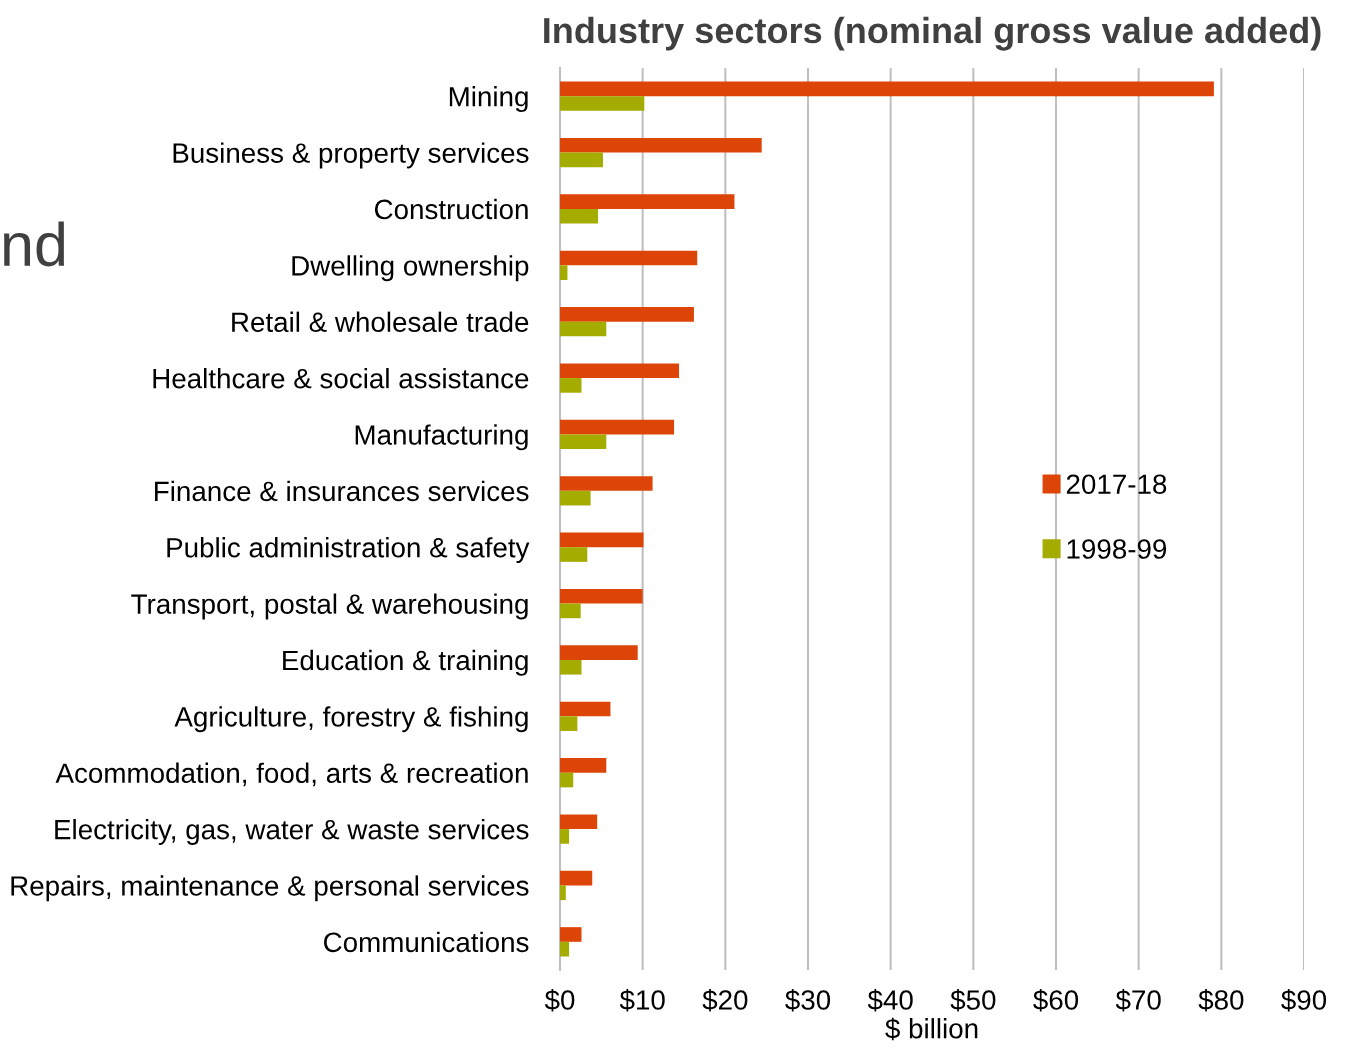 This screenshot has width=1345, height=1058. I want to click on x-axis-title: $ billion, so click(931, 1029).